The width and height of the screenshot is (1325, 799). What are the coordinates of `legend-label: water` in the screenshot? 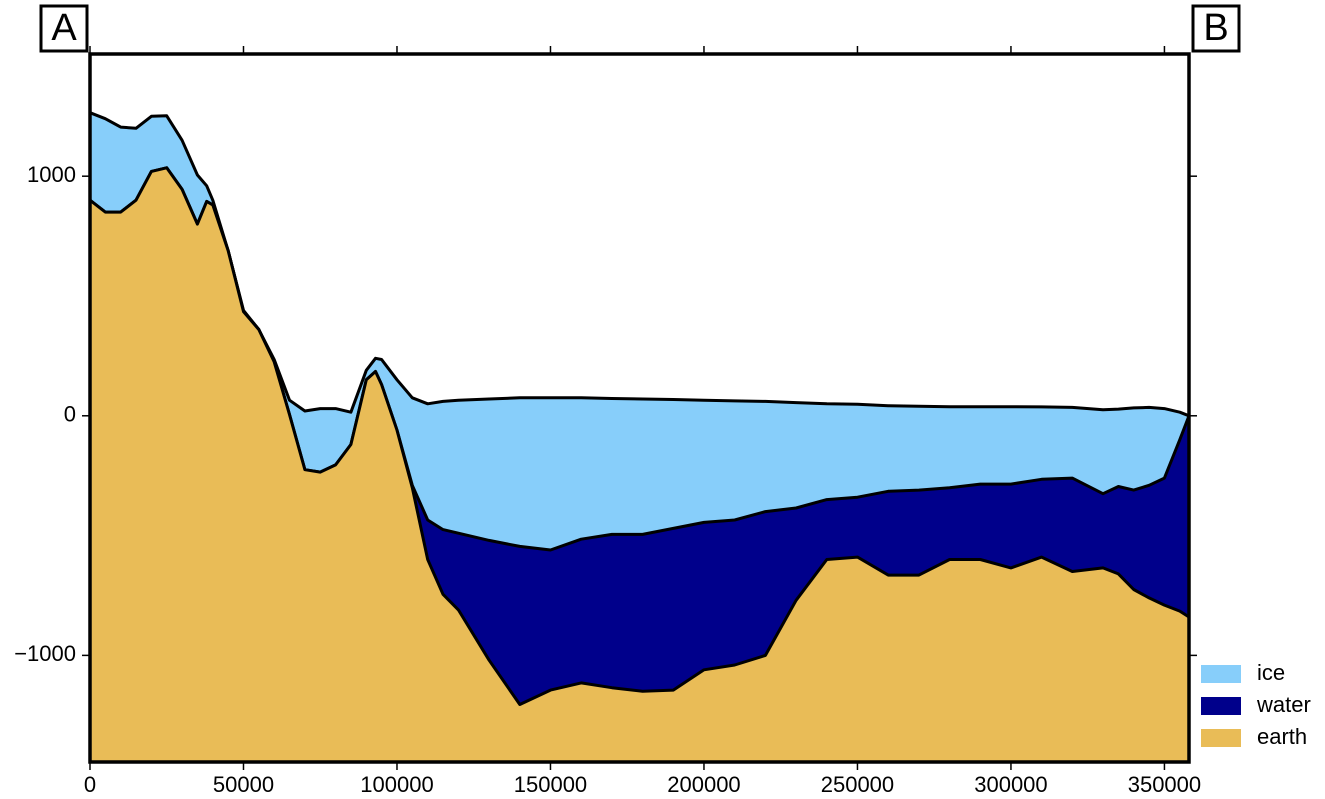 It's located at (1283, 704).